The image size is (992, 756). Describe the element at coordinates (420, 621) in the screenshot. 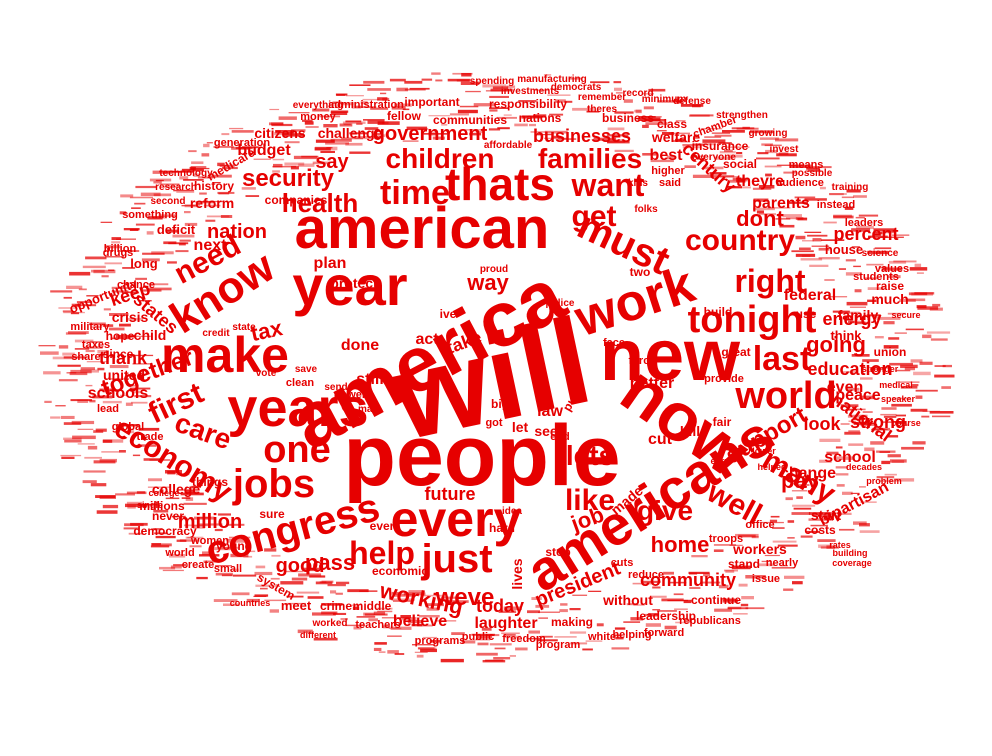

I see `cloud-word-believe: believe` at that location.